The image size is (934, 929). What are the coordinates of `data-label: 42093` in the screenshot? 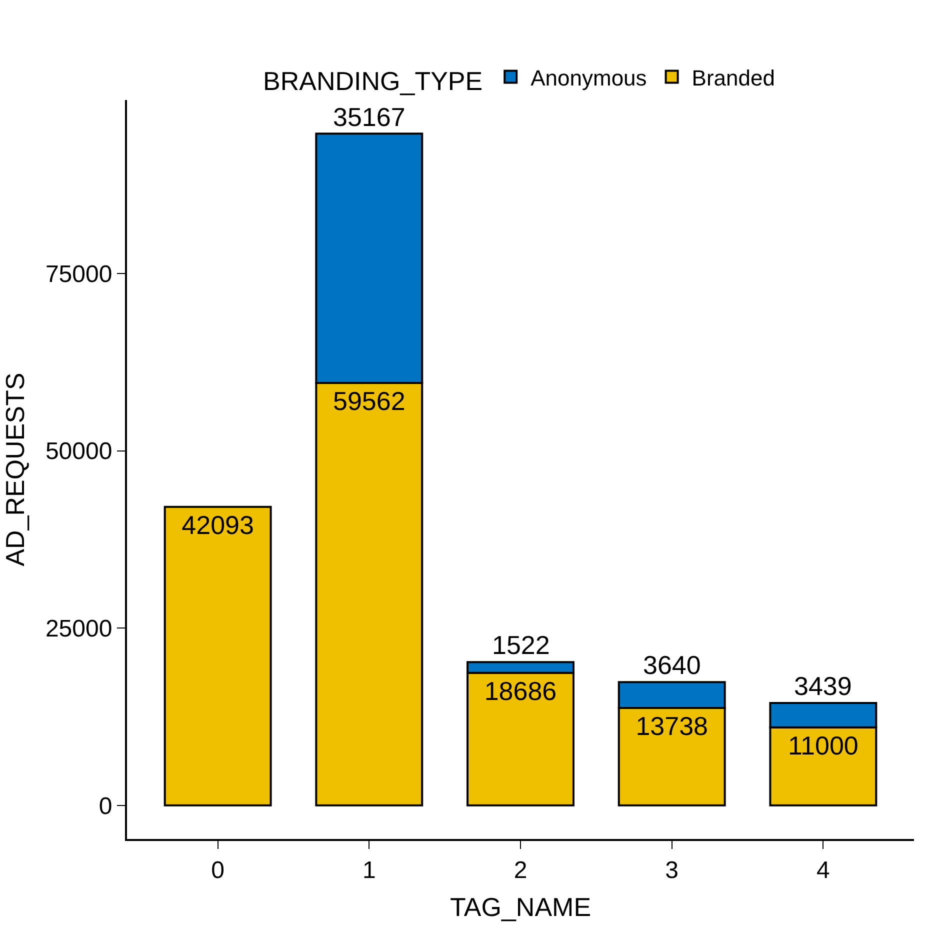 It's located at (218, 525).